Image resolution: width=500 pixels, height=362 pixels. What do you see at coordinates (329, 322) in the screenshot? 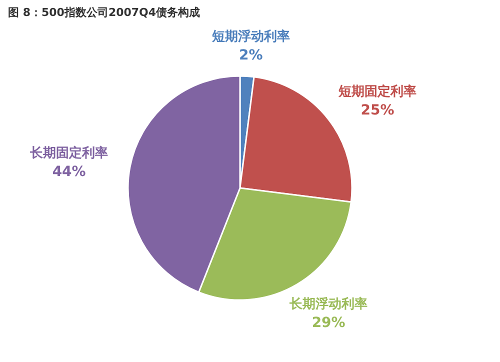
I see `data-label: 29%` at bounding box center [329, 322].